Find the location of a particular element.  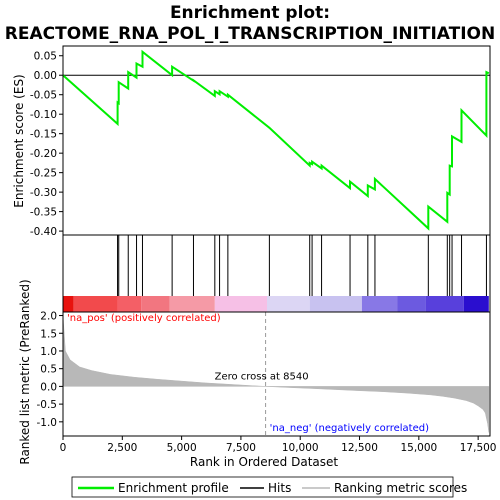

rank-tick-label: 1.0 is located at coordinates (48, 352).